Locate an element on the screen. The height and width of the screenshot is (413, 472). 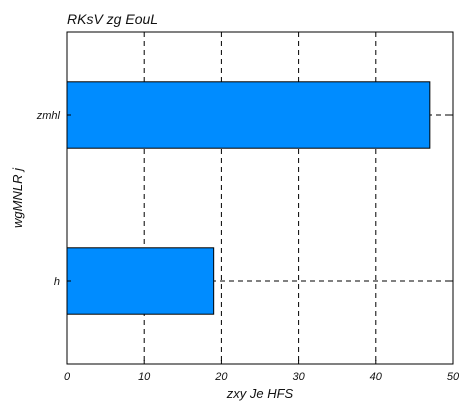
x-tick-label-5: 50 is located at coordinates (453, 377).